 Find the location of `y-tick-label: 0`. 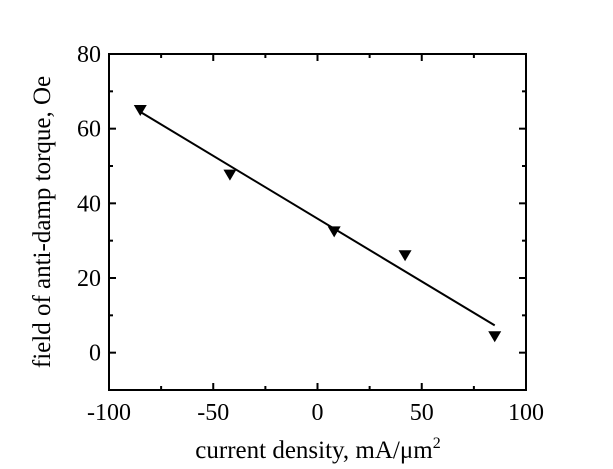

y-tick-label: 0 is located at coordinates (95, 354).